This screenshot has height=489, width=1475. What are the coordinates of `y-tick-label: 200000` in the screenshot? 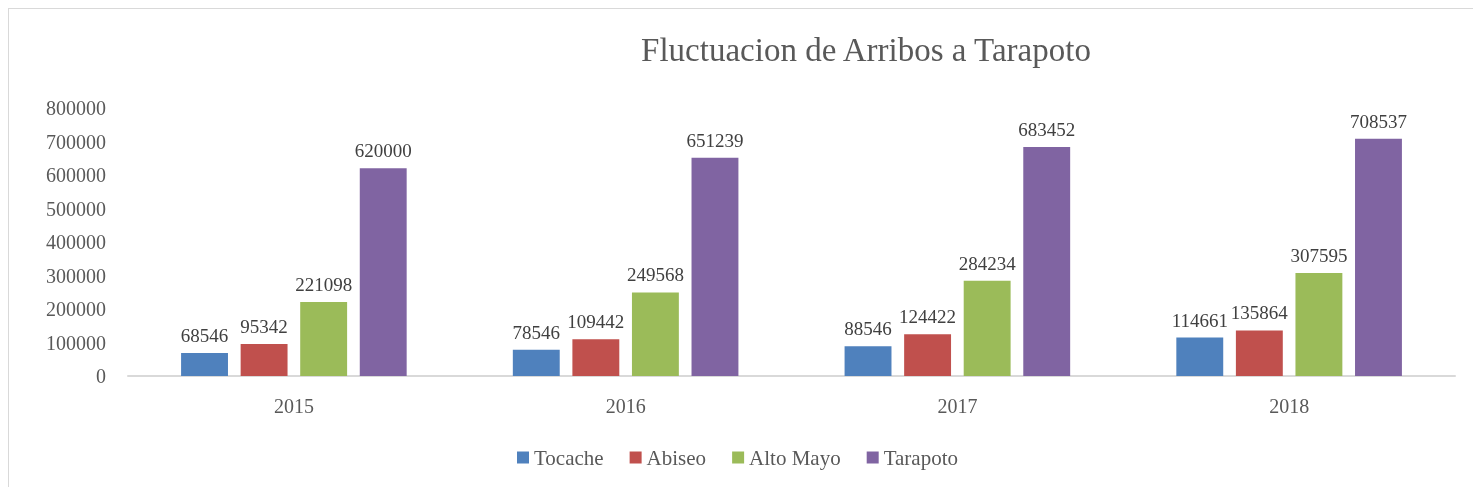 It's located at (76, 309).